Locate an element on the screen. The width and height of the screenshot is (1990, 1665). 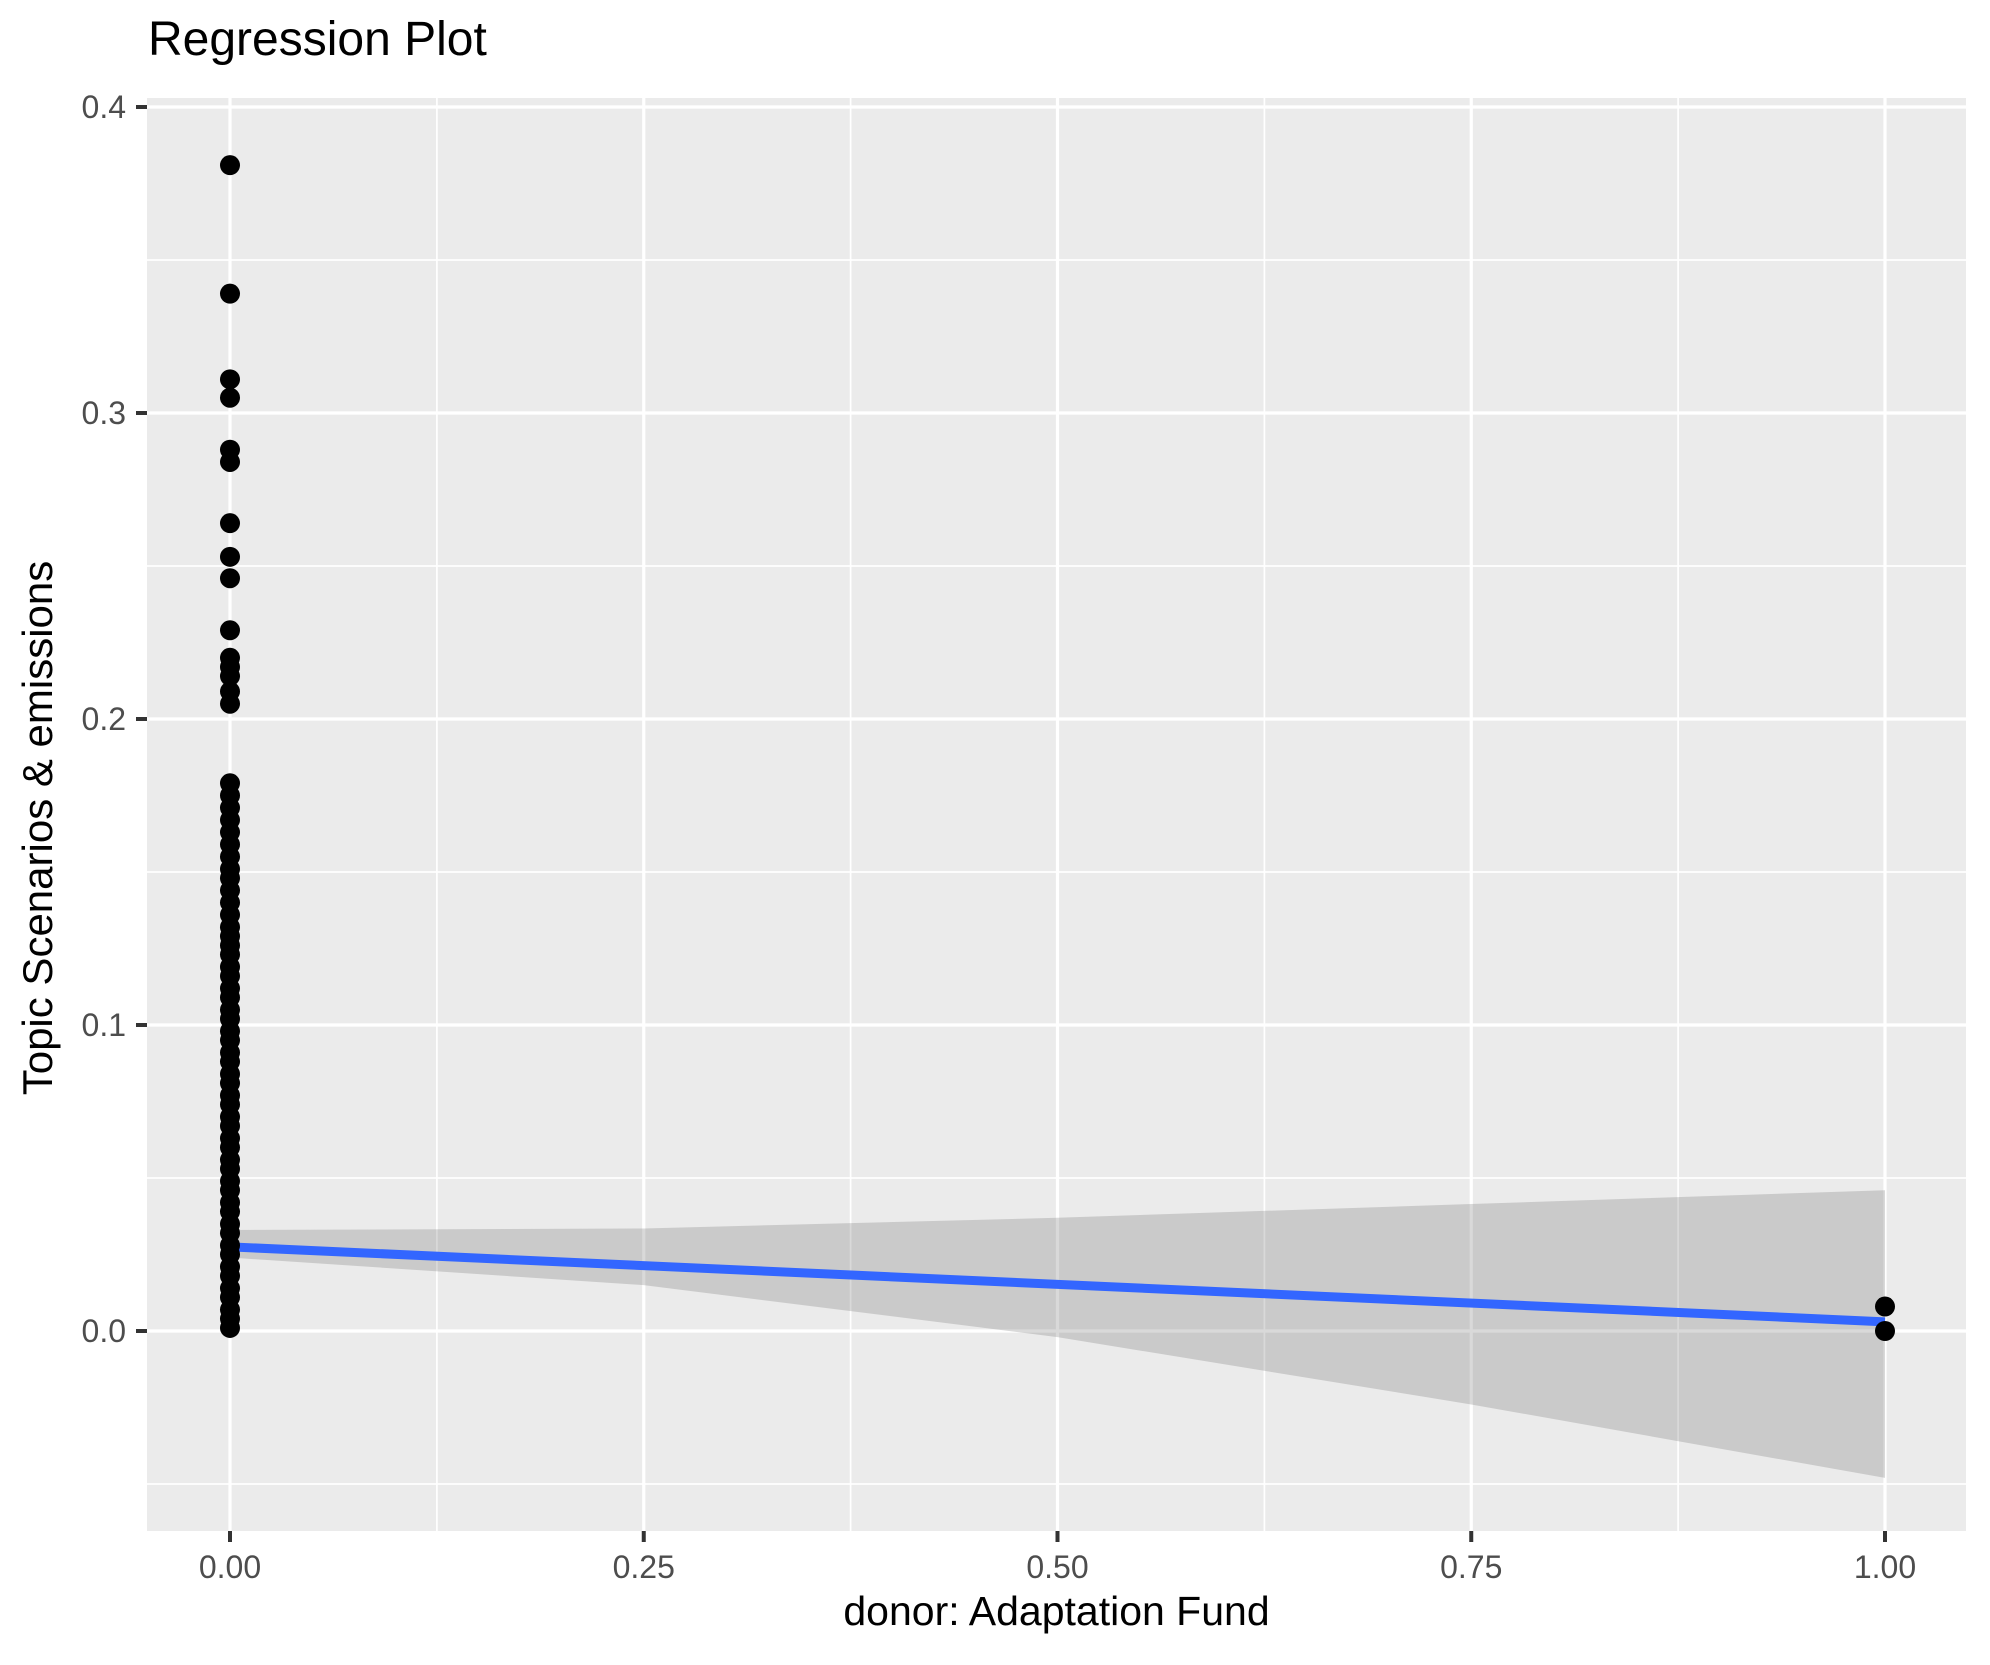
x-axis-tick-label: 1.00 is located at coordinates (1885, 1567).